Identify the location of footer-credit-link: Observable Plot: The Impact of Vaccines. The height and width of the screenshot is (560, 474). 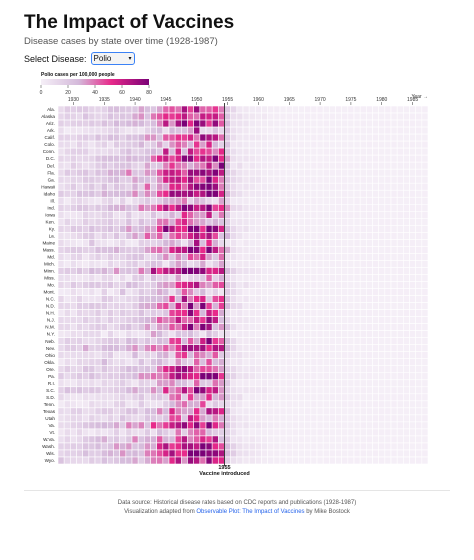
(250, 512).